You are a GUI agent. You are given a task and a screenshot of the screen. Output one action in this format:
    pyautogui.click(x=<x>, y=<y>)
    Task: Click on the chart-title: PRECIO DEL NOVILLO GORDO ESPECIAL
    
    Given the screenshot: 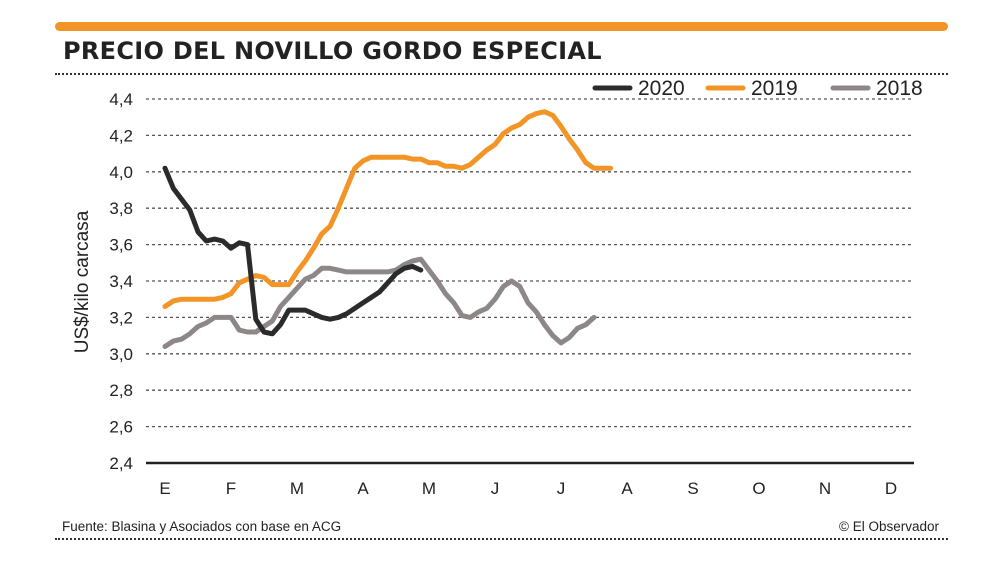 What is the action you would take?
    pyautogui.click(x=332, y=51)
    